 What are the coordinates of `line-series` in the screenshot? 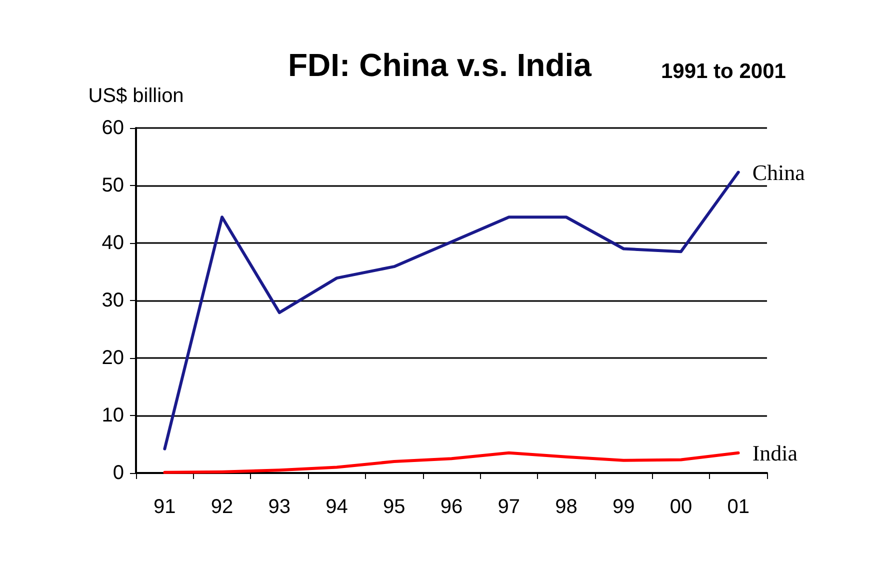 It's located at (451, 462).